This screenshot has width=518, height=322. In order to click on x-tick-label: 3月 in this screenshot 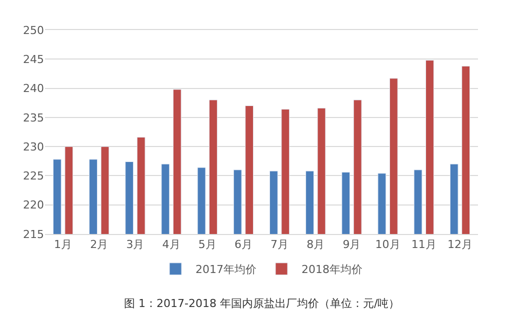, I will do `click(135, 245)`.